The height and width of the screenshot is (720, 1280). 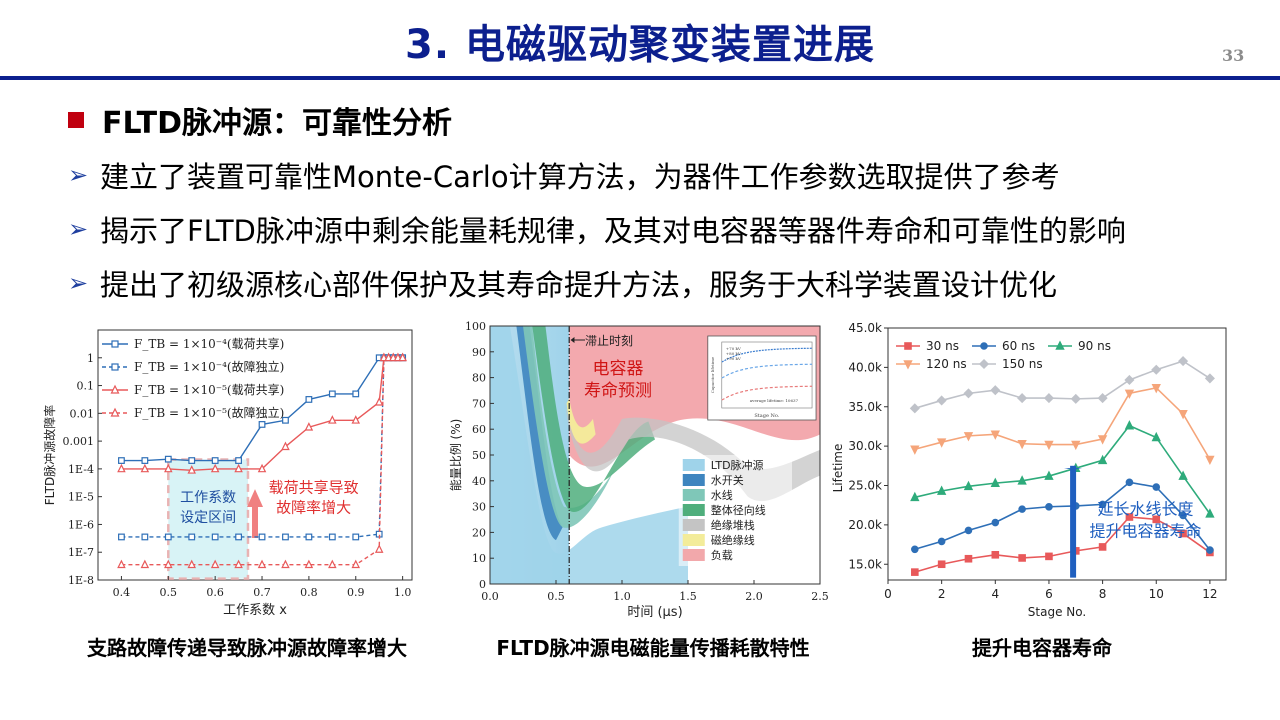 I want to click on legend-label: 绝缘堆栈, so click(x=733, y=525).